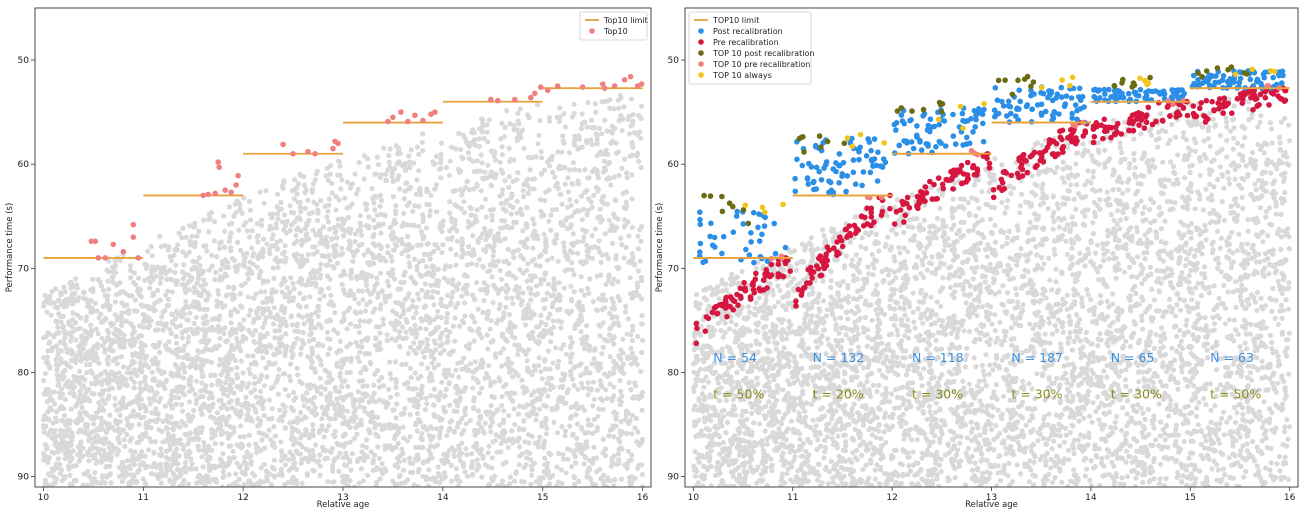 The image size is (1301, 510). What do you see at coordinates (735, 357) in the screenshot?
I see `group-n-label: N = 54` at bounding box center [735, 357].